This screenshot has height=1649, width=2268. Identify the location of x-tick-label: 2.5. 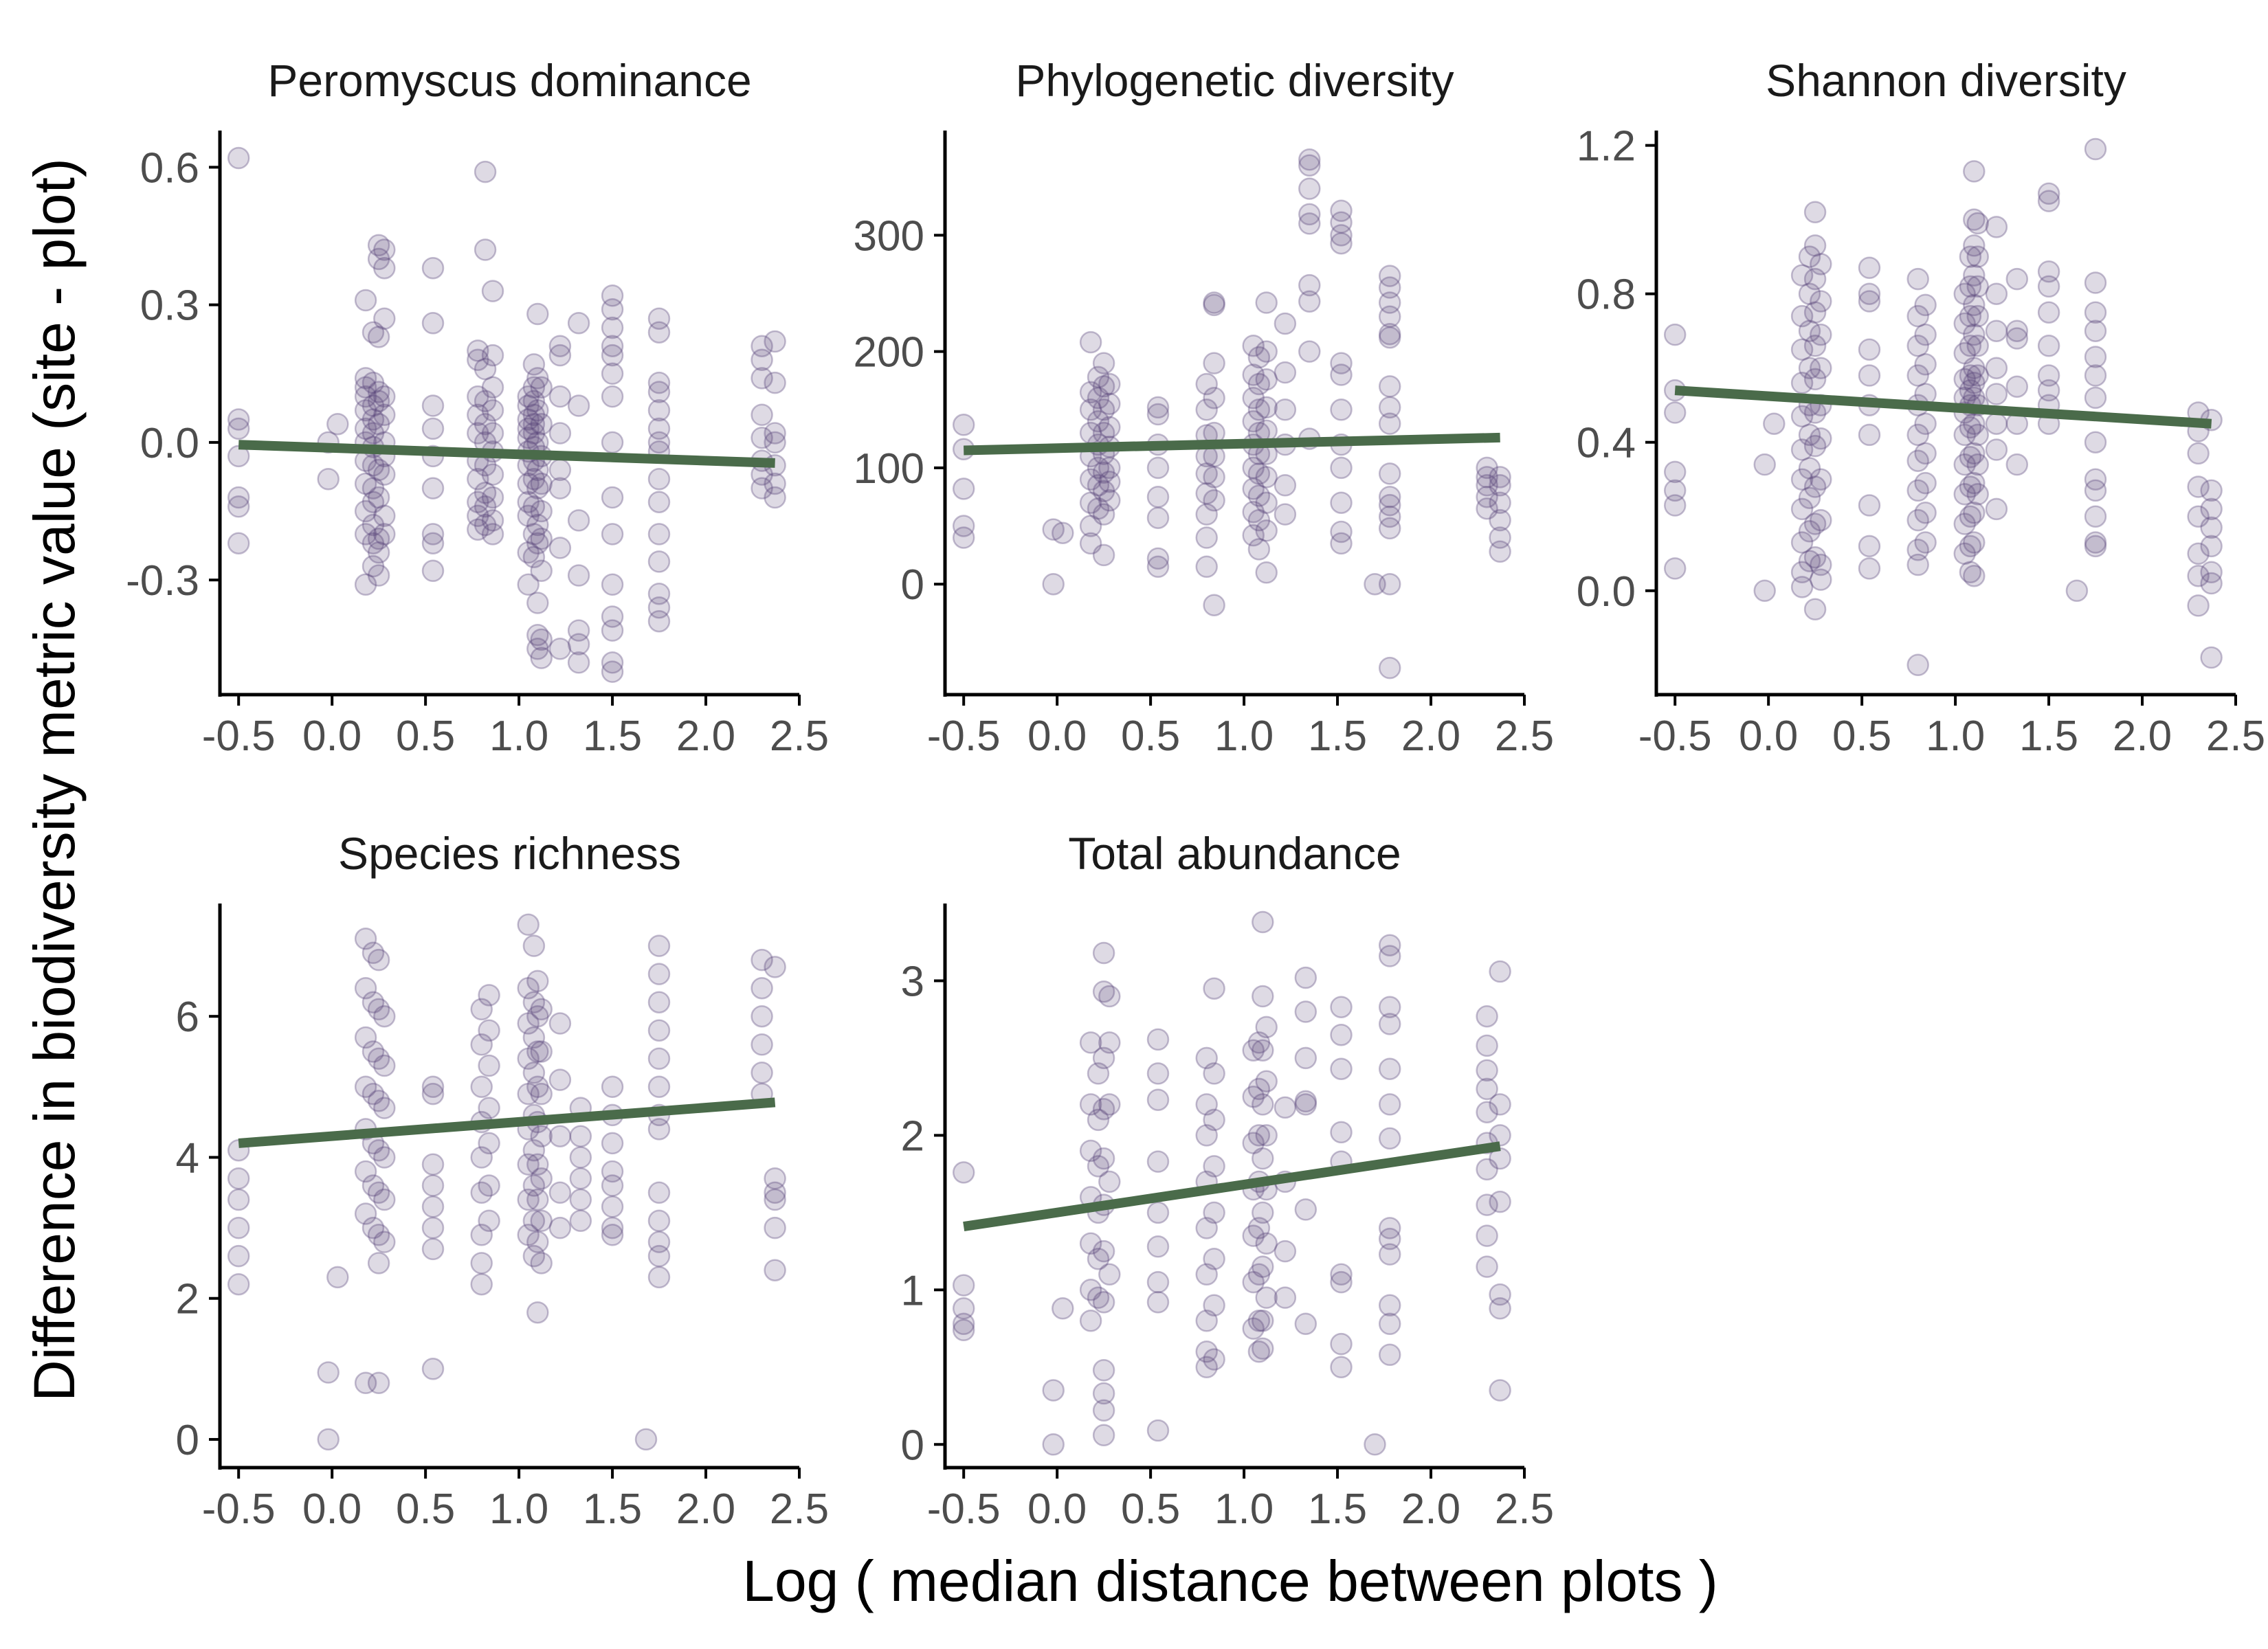
(1524, 1509).